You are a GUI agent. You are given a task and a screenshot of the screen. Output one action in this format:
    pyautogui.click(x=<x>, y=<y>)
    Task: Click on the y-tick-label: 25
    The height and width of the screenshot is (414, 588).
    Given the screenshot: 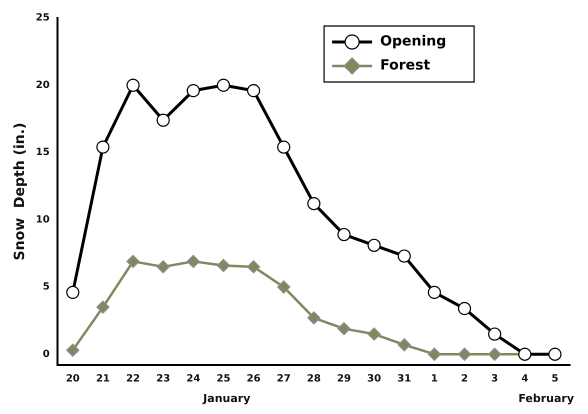 What is the action you would take?
    pyautogui.click(x=43, y=18)
    